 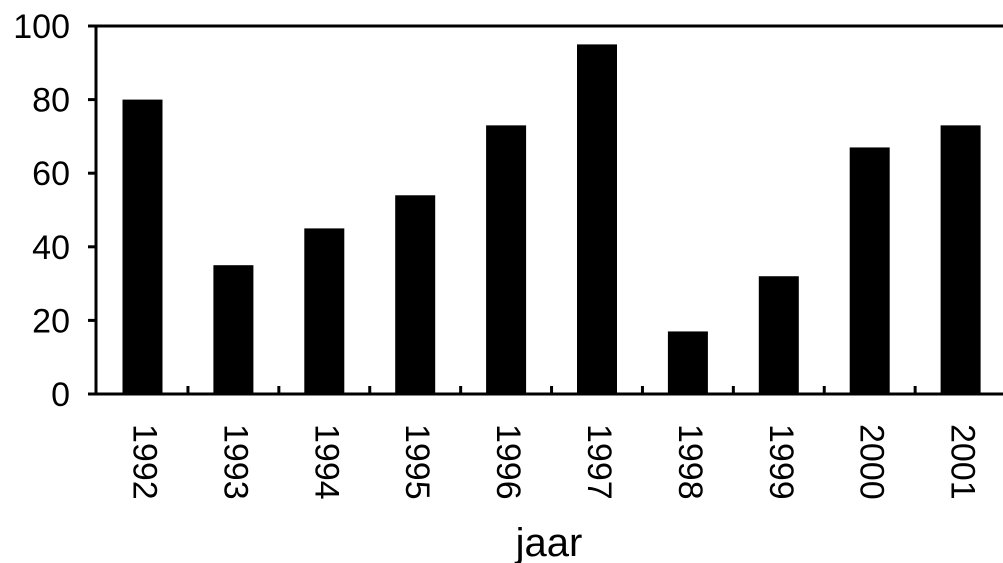 What do you see at coordinates (690, 462) in the screenshot?
I see `x-tick-label: 1998` at bounding box center [690, 462].